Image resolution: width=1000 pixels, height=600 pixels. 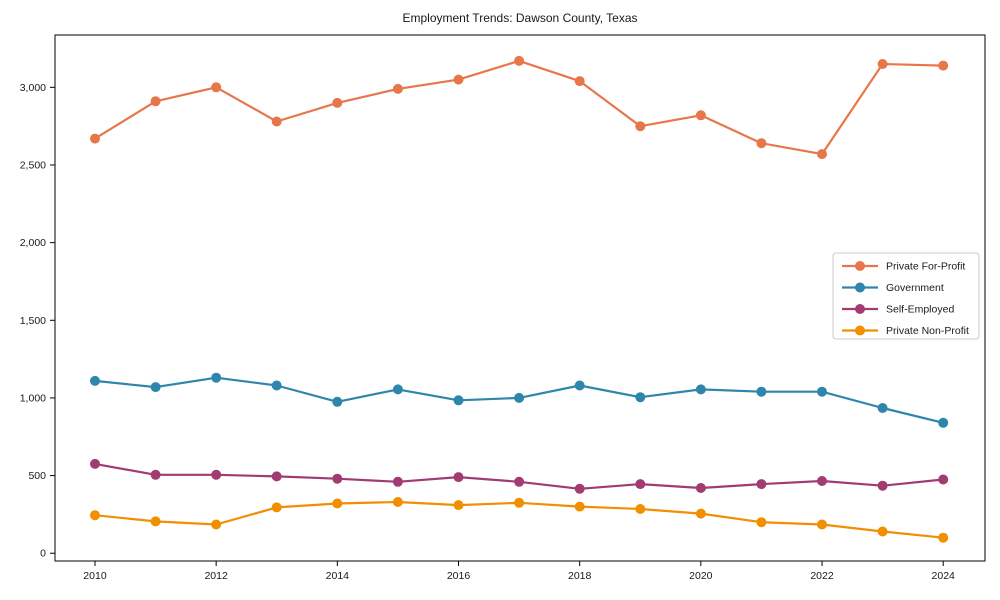 What do you see at coordinates (520, 18) in the screenshot?
I see `chart-title: Employment Trends: Dawson County, Texas` at bounding box center [520, 18].